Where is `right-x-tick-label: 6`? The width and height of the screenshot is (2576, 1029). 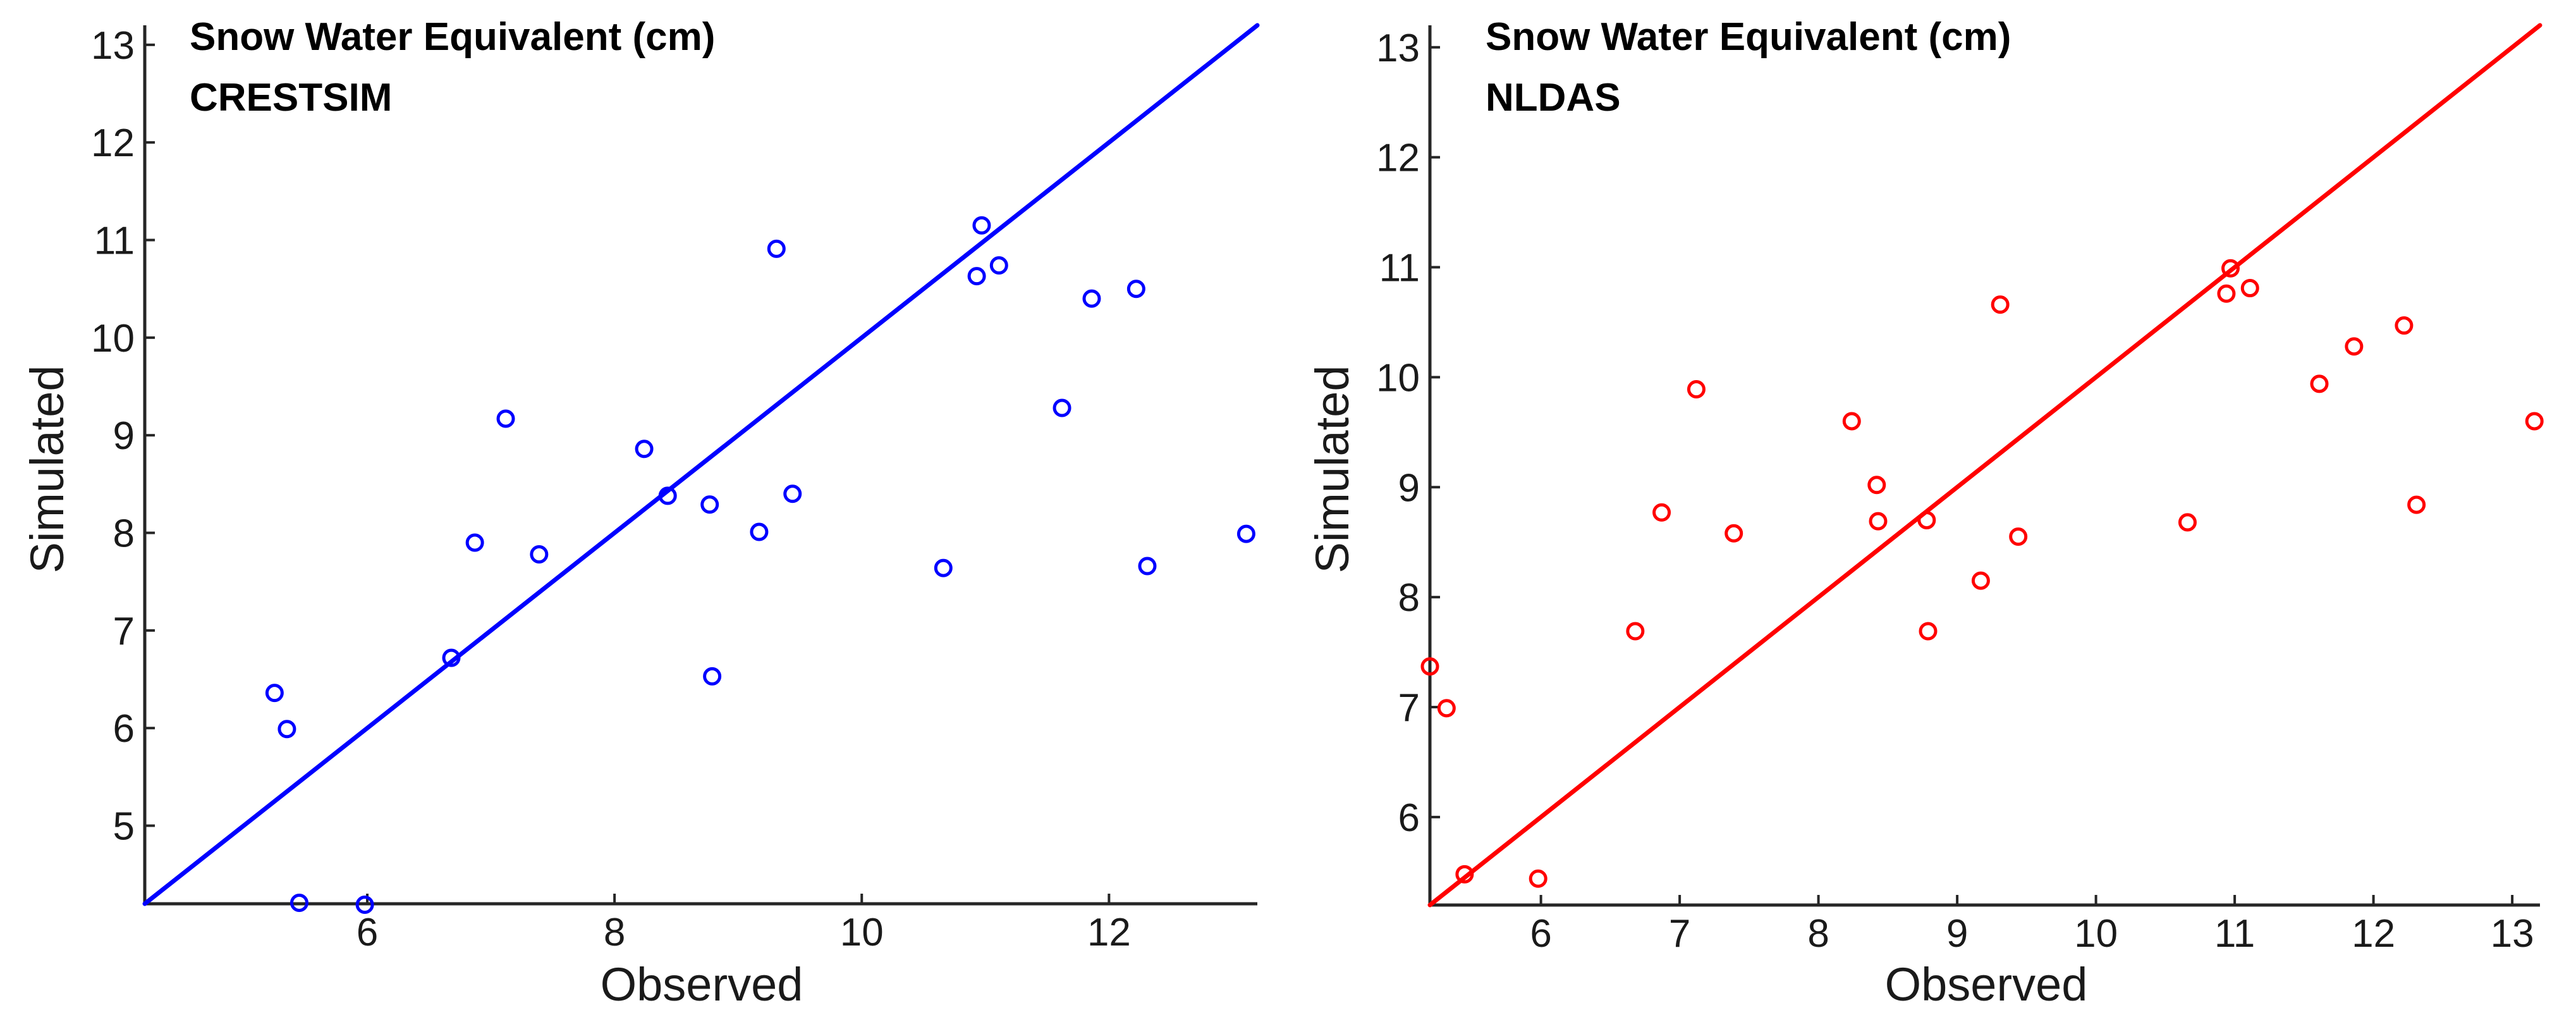 right-x-tick-label: 6 is located at coordinates (1540, 934).